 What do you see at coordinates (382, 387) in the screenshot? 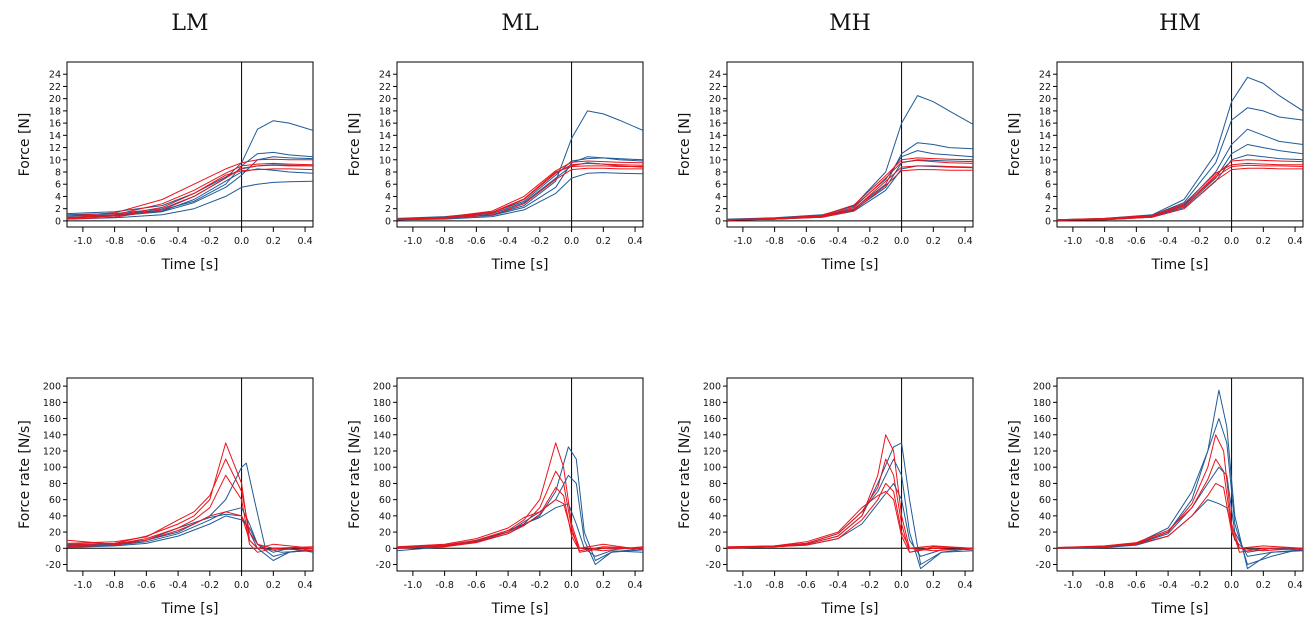
I see `y-tick-label: 200` at bounding box center [382, 387].